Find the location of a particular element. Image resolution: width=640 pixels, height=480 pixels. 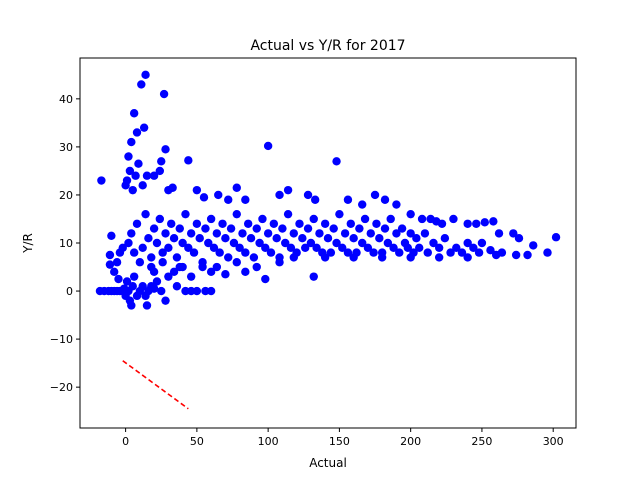

x-tick-label: 150 is located at coordinates (339, 441).